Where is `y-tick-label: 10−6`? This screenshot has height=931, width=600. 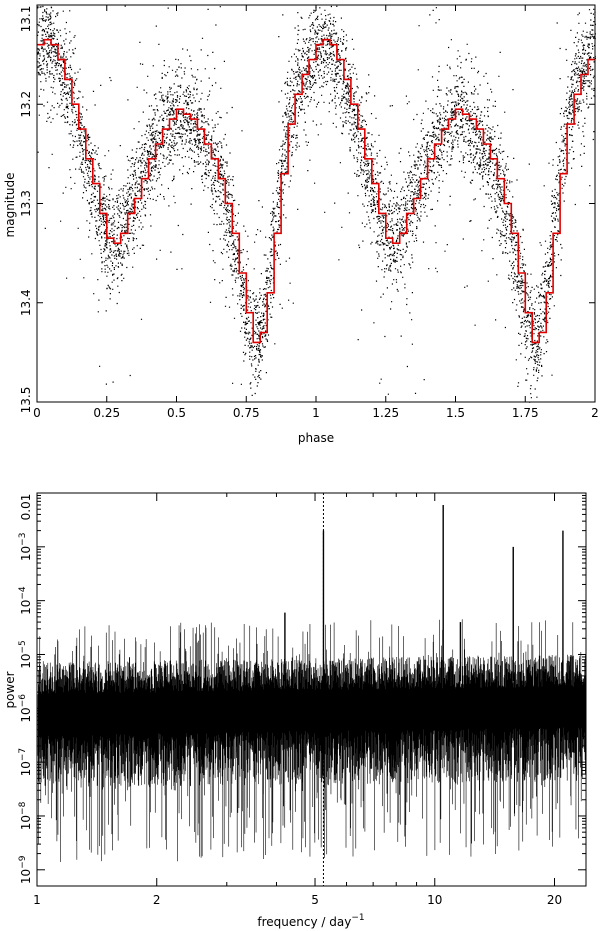
y-tick-label: 10−6 is located at coordinates (25, 708).